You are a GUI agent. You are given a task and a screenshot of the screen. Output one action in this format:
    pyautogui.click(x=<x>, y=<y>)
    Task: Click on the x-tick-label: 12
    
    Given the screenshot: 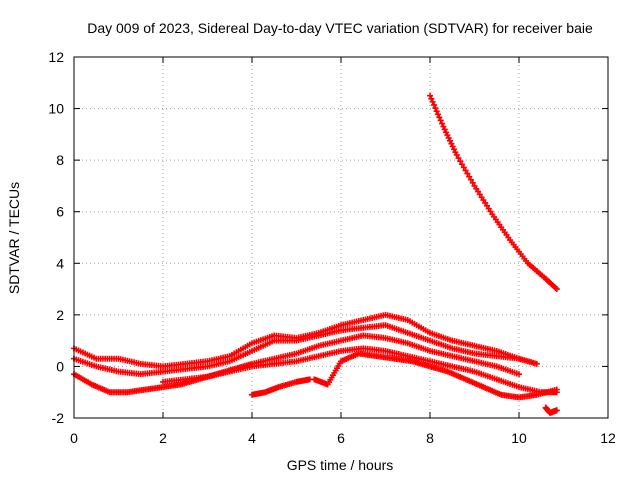 What is the action you would take?
    pyautogui.click(x=608, y=438)
    